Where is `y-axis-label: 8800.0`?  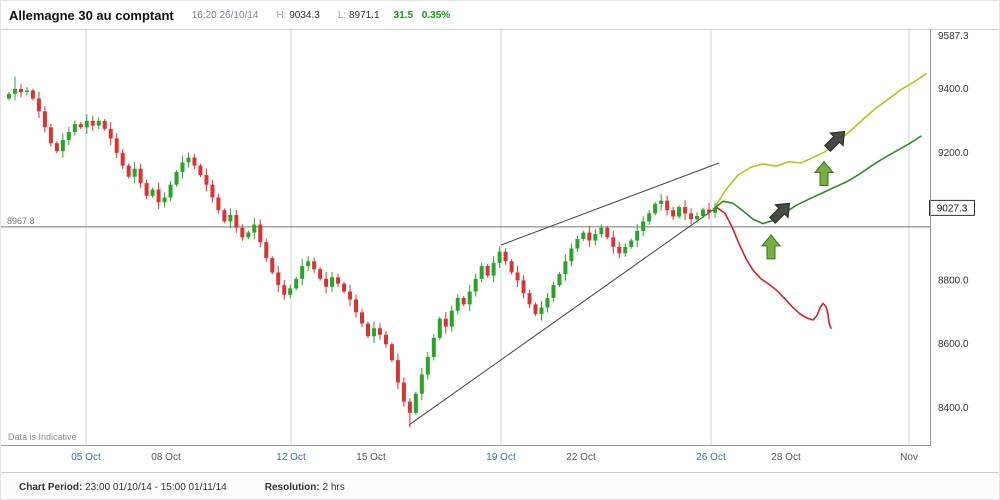
y-axis-label: 8800.0 is located at coordinates (953, 280).